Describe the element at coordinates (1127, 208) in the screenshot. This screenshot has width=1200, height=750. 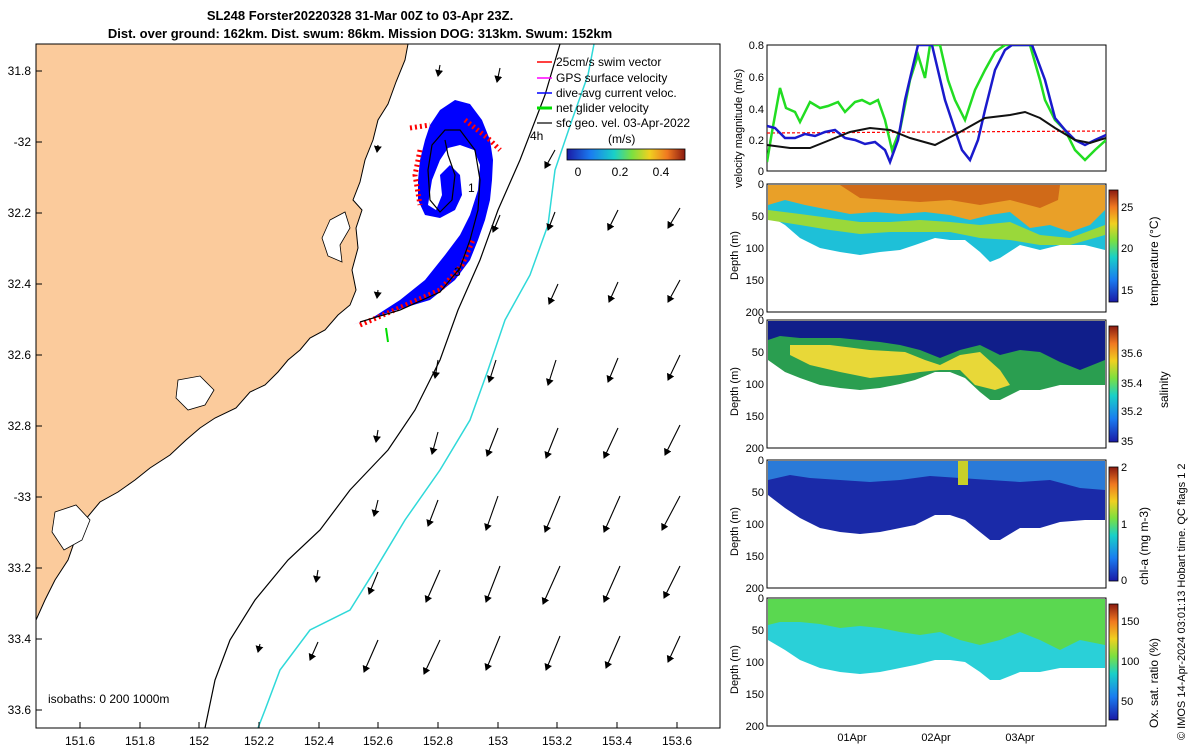
I see `temp-cbar-25: 25` at that location.